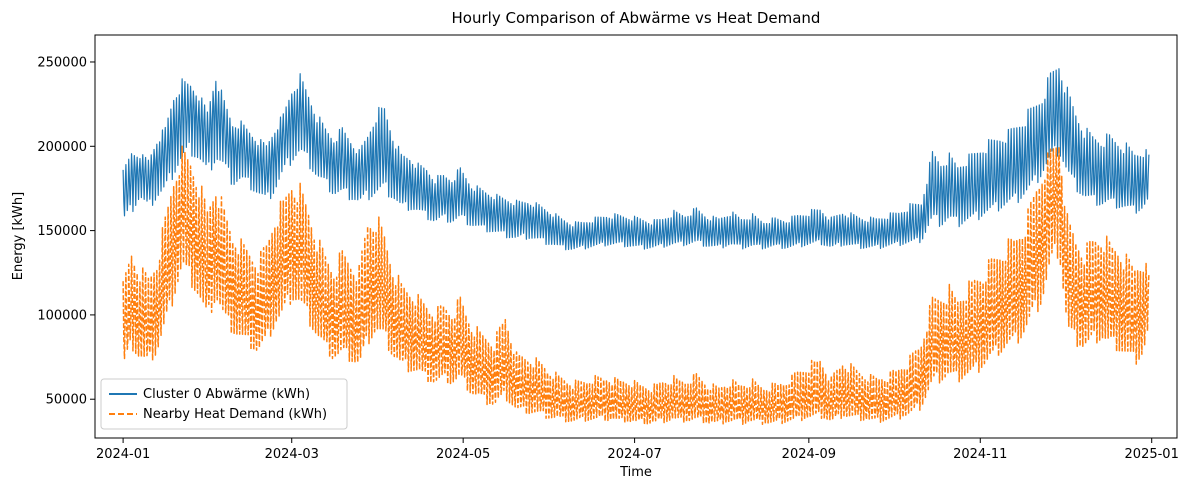 The width and height of the screenshot is (1189, 490). What do you see at coordinates (463, 454) in the screenshot?
I see `x-tick-label: 2024-05` at bounding box center [463, 454].